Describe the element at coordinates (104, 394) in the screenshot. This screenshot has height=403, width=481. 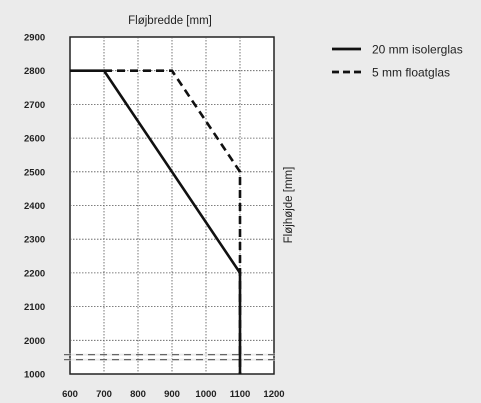
I see `x-tick-label: 700` at that location.